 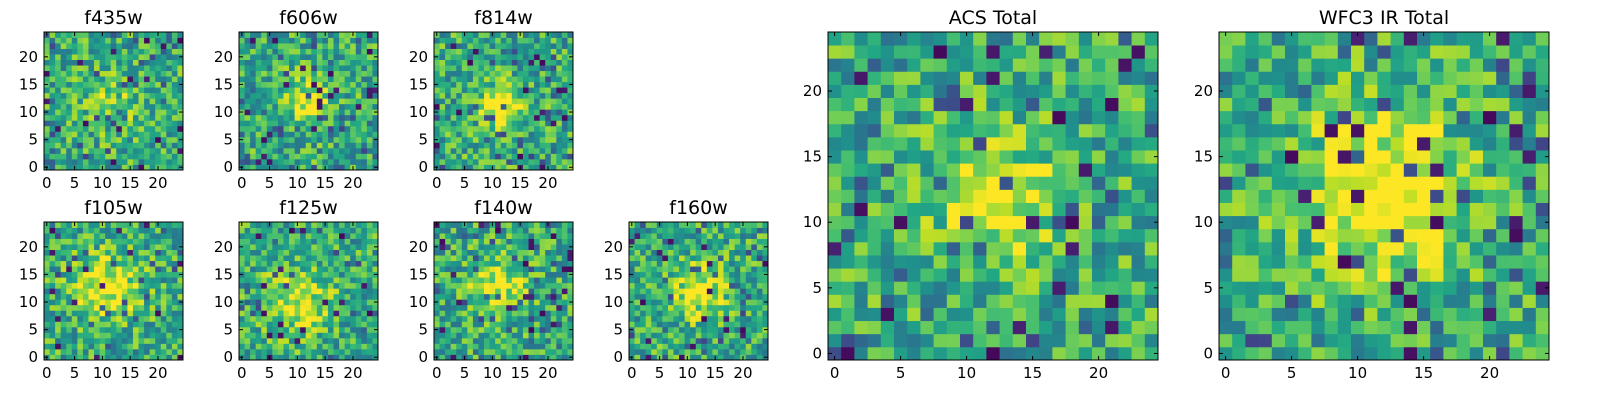 What do you see at coordinates (418, 247) in the screenshot?
I see `y-tick-label: 20` at bounding box center [418, 247].